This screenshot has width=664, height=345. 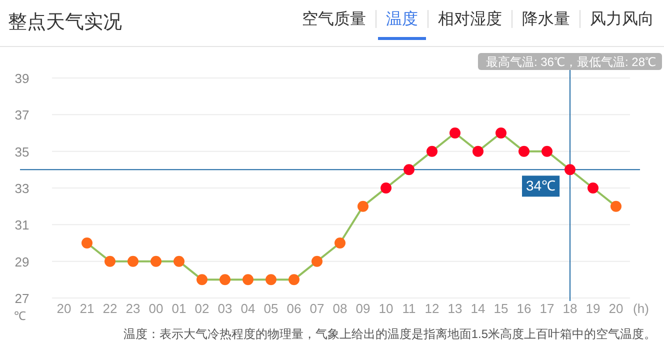 I want to click on x-tick-label: 11, so click(x=409, y=308).